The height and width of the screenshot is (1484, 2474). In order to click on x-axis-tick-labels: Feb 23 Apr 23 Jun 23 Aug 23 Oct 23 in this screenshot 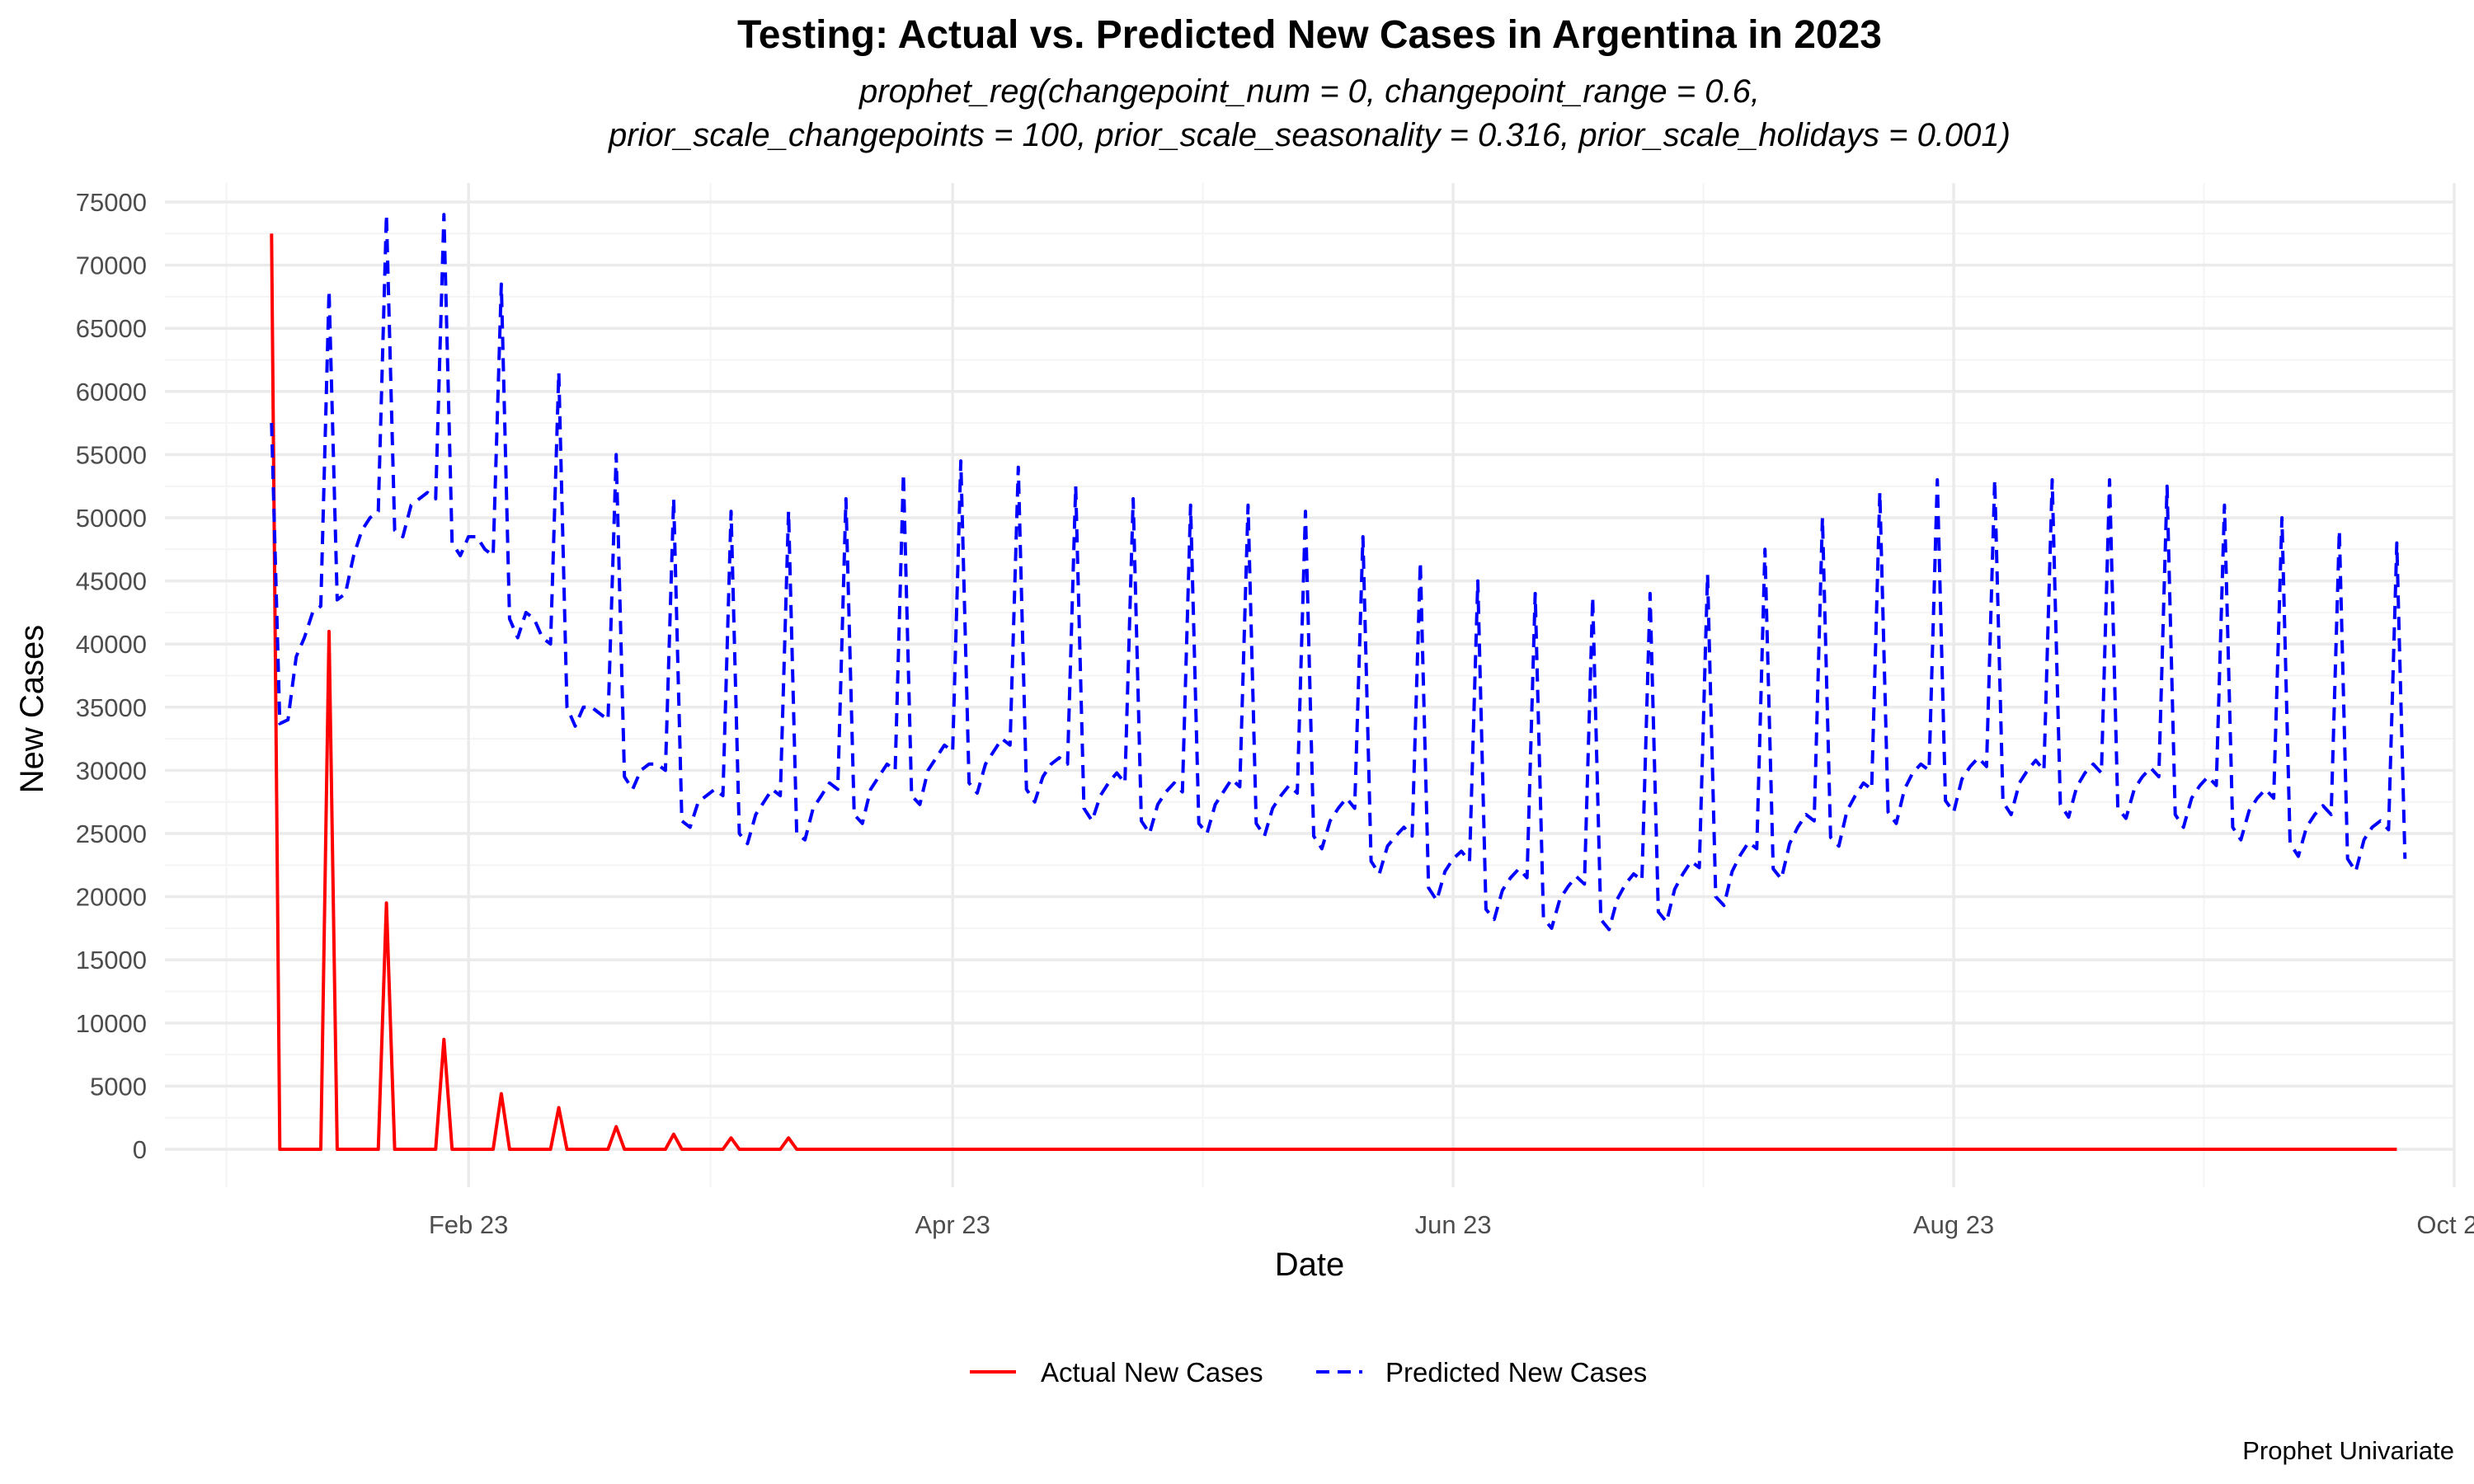, I will do `click(1451, 1224)`.